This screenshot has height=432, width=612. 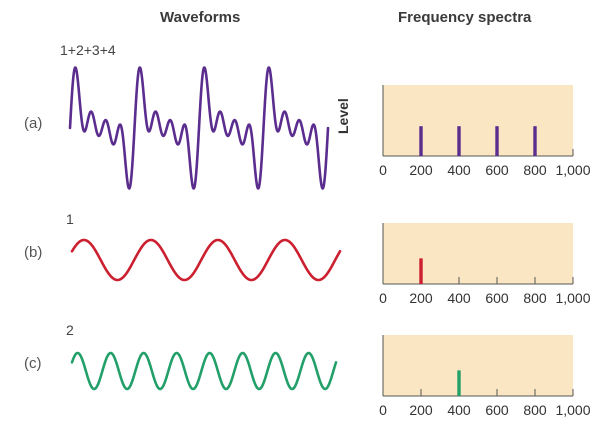 I want to click on spectrum-b-bar, so click(x=421, y=271).